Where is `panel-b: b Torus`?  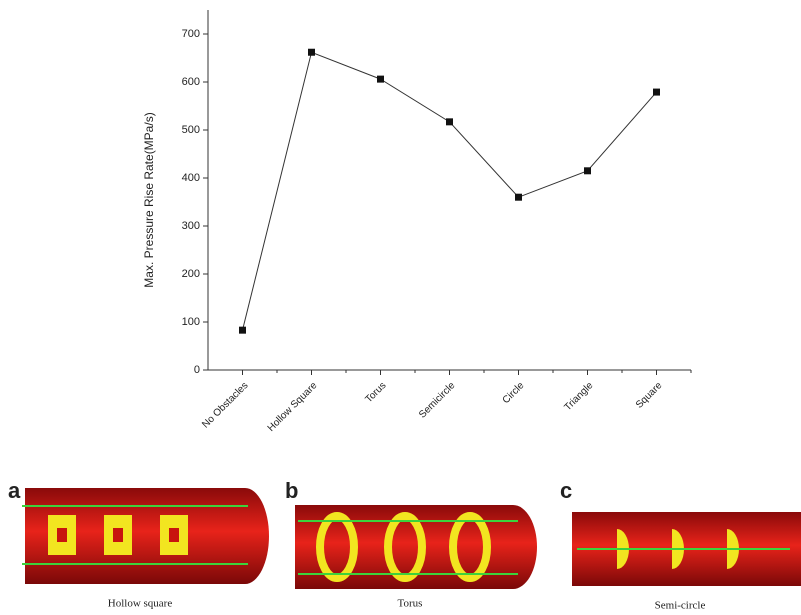
panel-b: b Torus is located at coordinates (411, 544).